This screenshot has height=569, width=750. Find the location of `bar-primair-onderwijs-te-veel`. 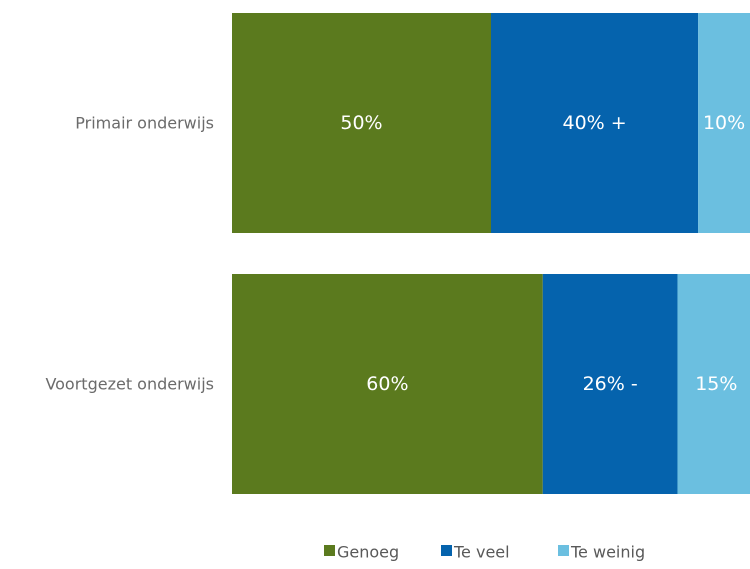

bar-primair-onderwijs-te-veel is located at coordinates (595, 123).